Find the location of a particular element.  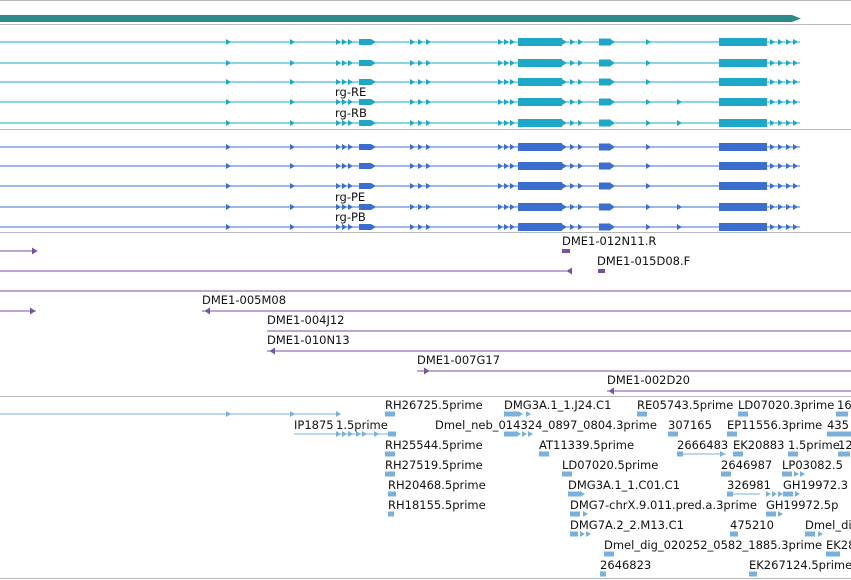

est-label: LD07020.3prime is located at coordinates (786, 405).